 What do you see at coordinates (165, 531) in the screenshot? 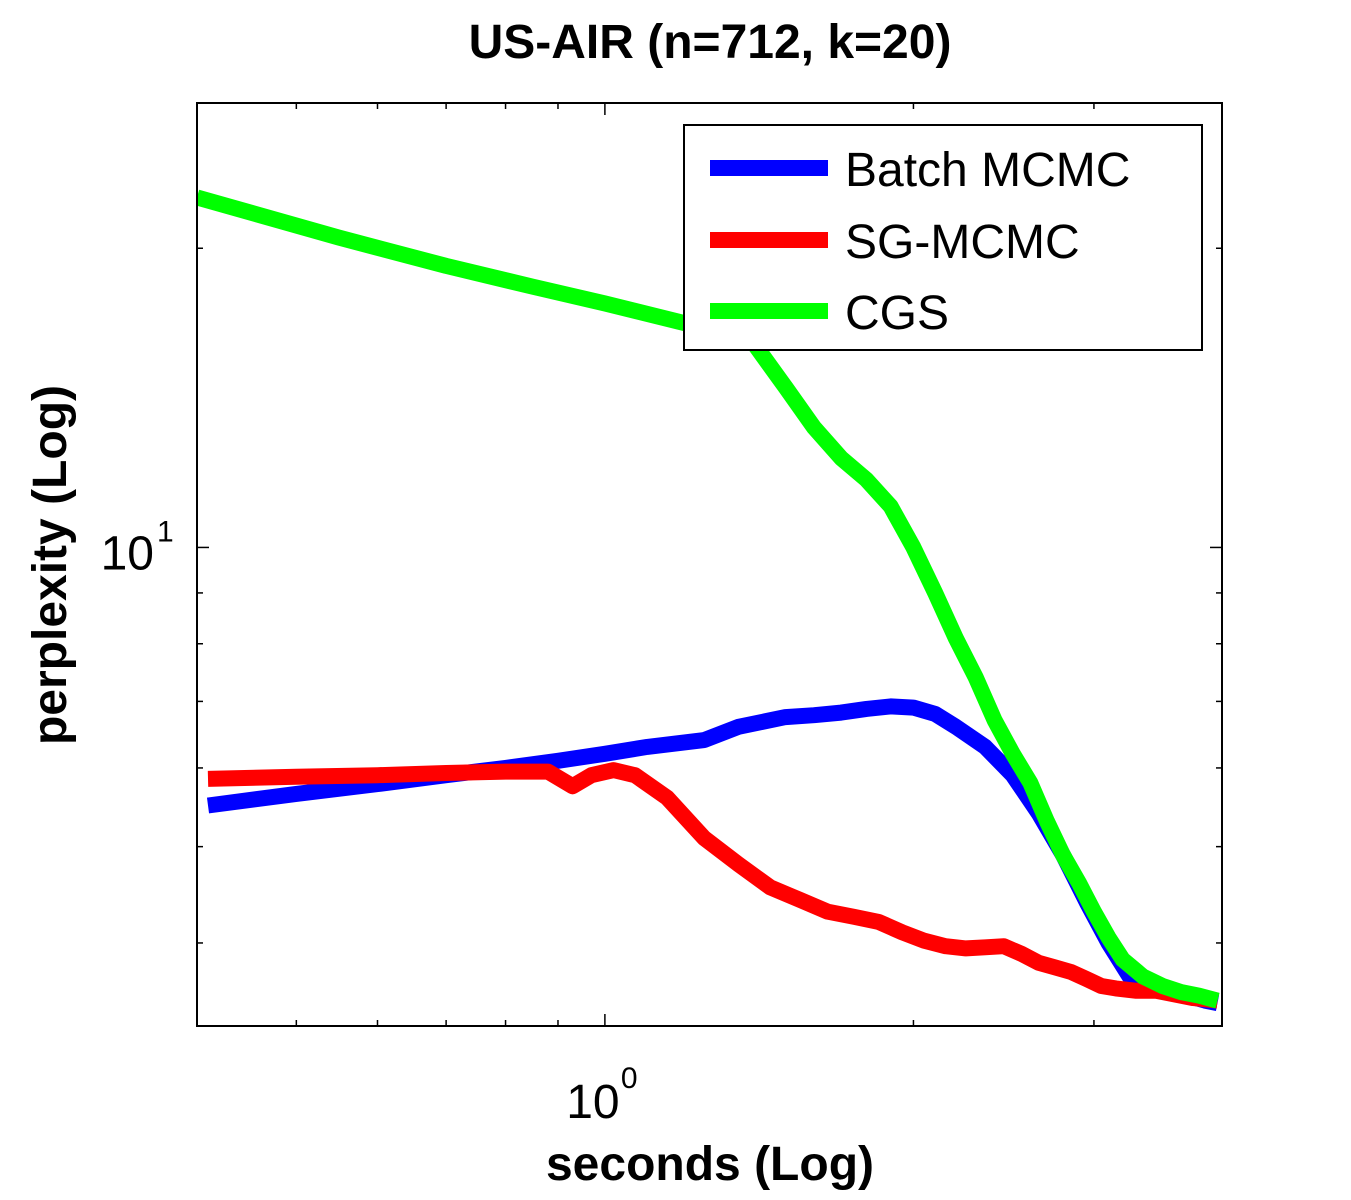
I see `y-tick-label-exponent: 1` at bounding box center [165, 531].